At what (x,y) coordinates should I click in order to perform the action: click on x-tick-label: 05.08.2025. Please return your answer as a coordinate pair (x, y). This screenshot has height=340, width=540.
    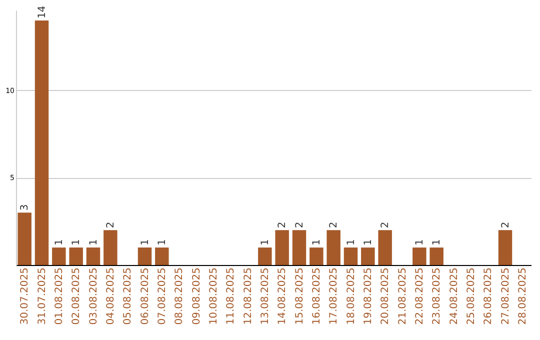
    Looking at the image, I should click on (128, 296).